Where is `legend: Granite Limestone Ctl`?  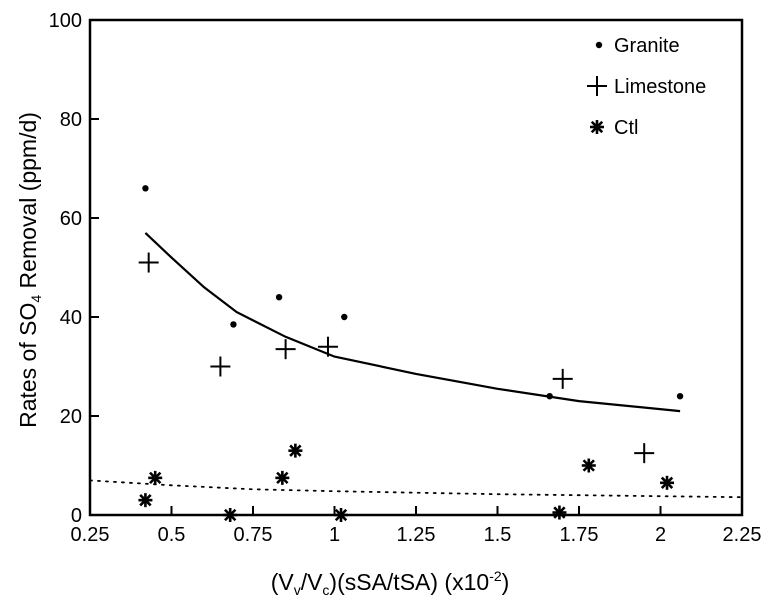
legend: Granite Limestone Ctl is located at coordinates (646, 87).